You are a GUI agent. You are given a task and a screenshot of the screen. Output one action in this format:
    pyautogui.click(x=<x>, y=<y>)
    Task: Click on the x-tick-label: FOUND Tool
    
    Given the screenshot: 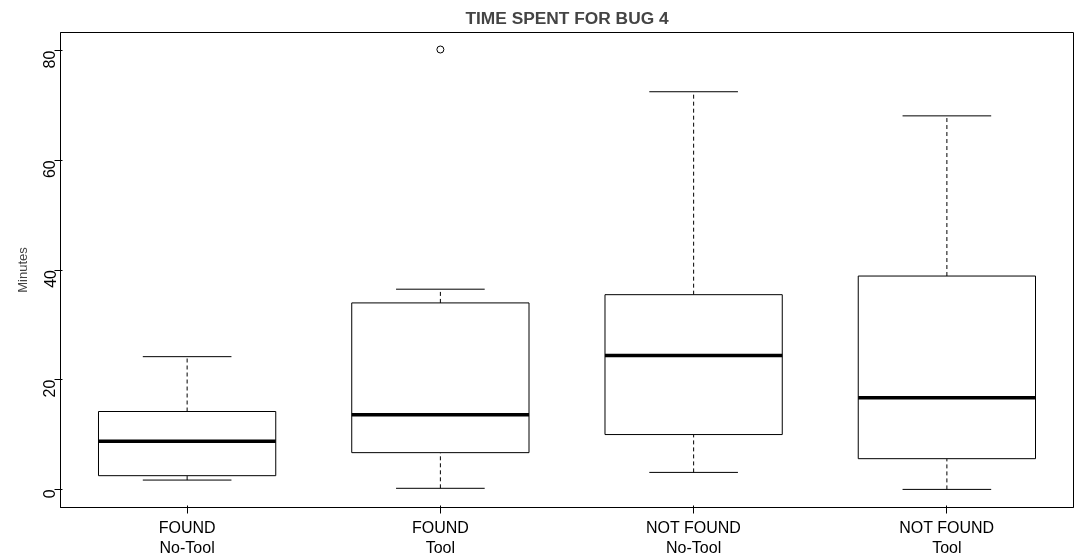 What is the action you would take?
    pyautogui.click(x=440, y=537)
    